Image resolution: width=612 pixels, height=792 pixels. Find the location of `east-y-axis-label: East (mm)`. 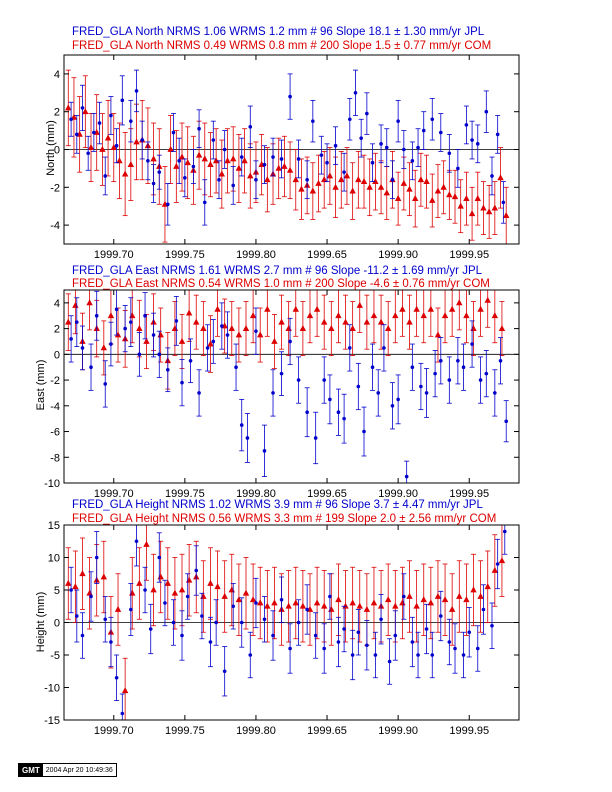

east-y-axis-label: East (mm) is located at coordinates (41, 385).